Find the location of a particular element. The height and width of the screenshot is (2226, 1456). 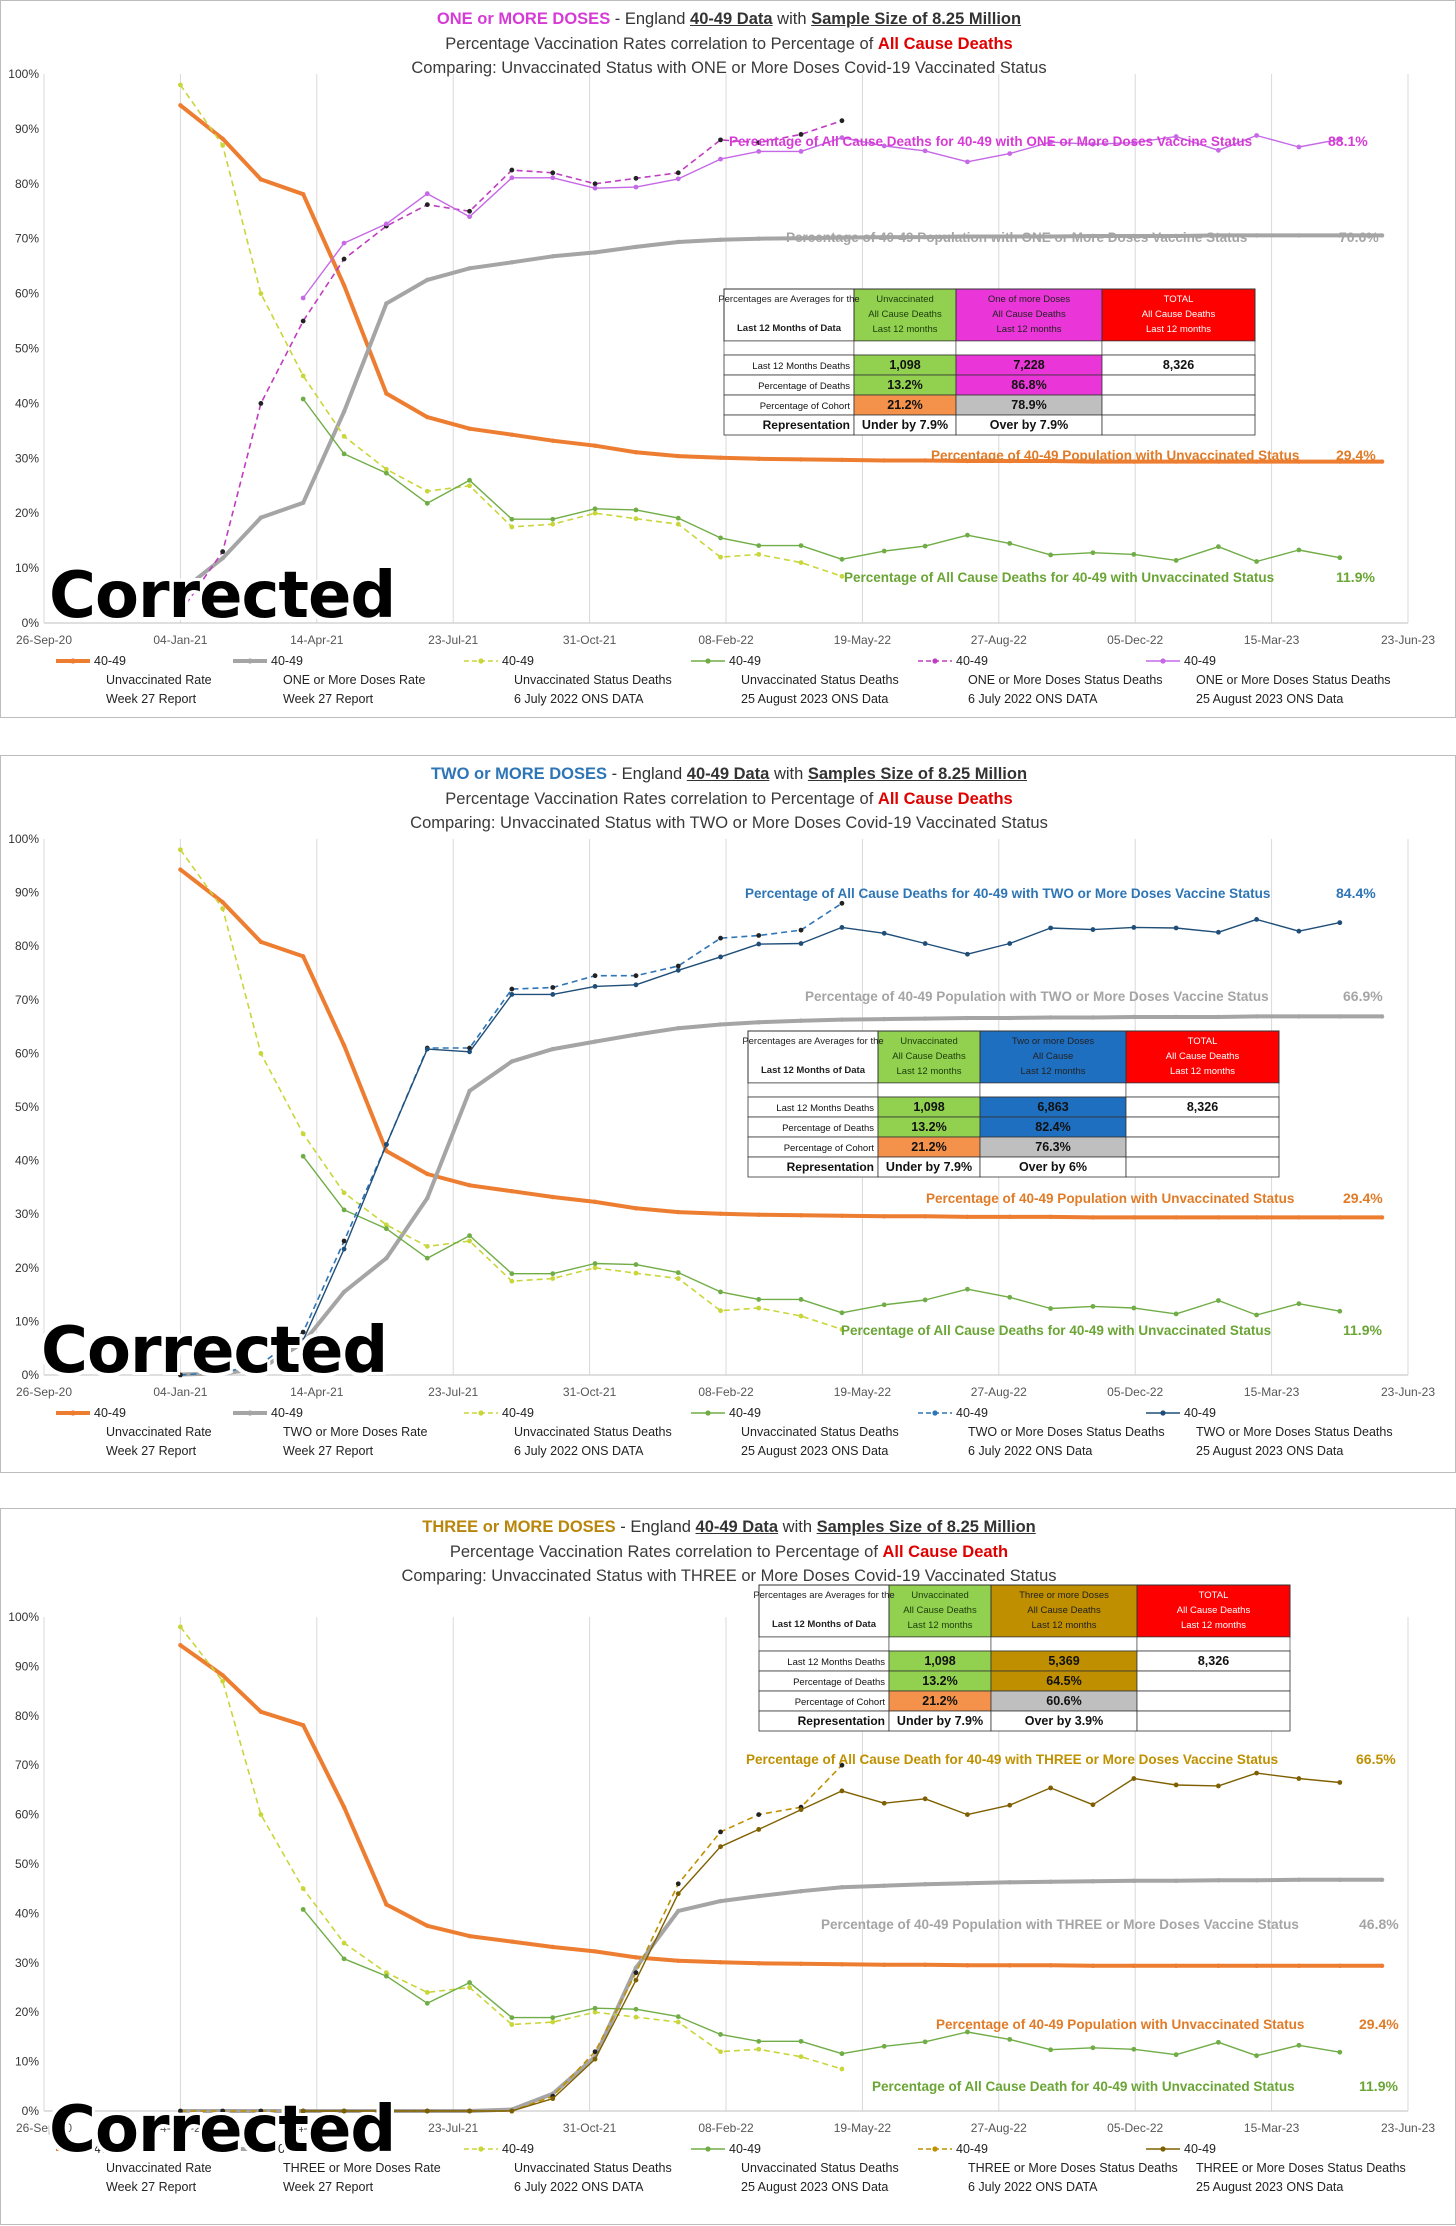

x-tick-label: 26-Sep-20 is located at coordinates (44, 2128).